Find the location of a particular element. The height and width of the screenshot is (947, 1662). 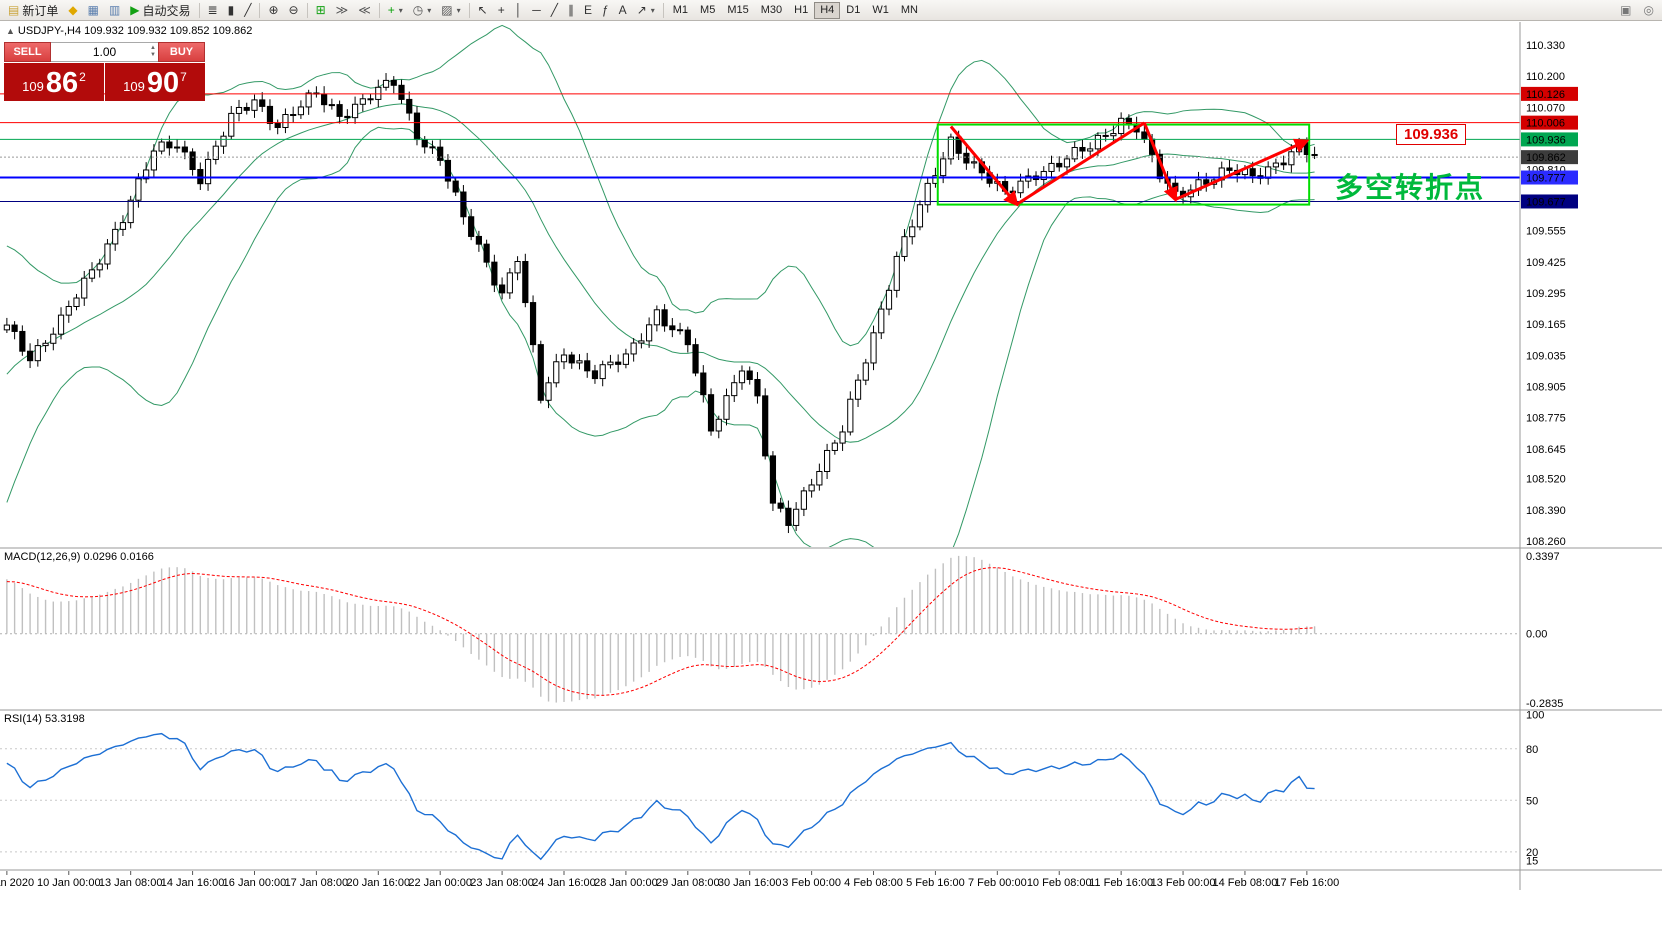

indicators-button: + ▾ is located at coordinates (395, 10).